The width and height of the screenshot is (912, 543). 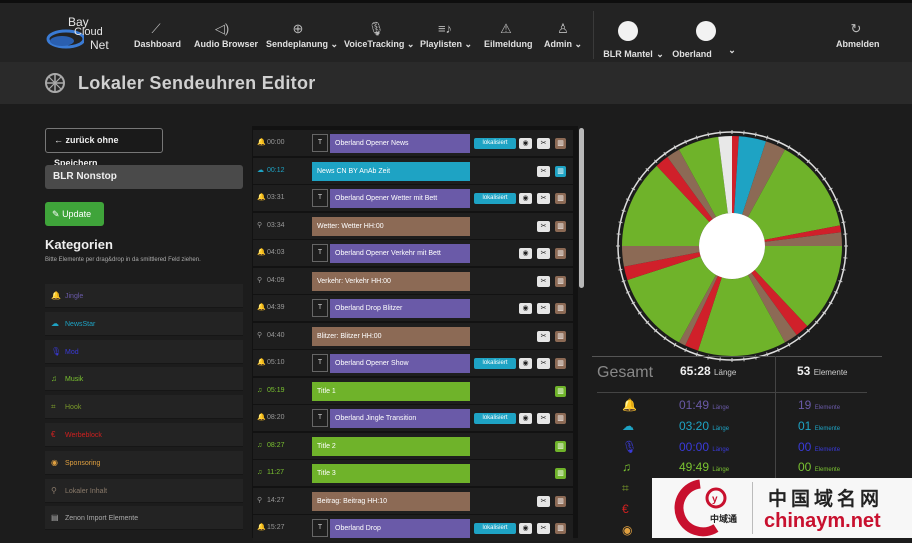 What do you see at coordinates (144, 324) in the screenshot?
I see `category-item: ☁NewsStar` at bounding box center [144, 324].